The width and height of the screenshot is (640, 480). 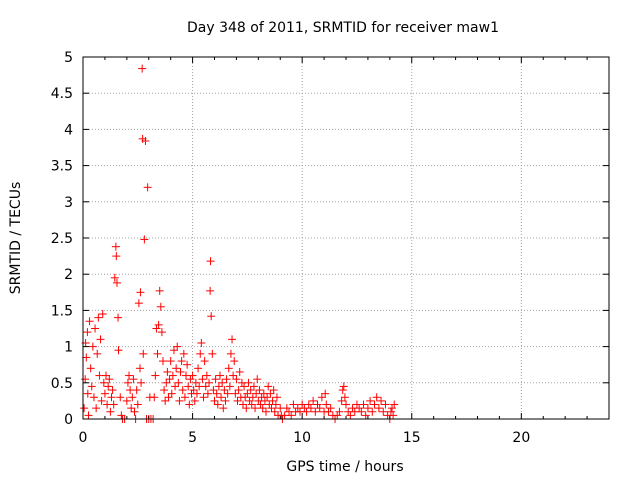 What do you see at coordinates (68, 203) in the screenshot?
I see `y-tick-label: 3` at bounding box center [68, 203].